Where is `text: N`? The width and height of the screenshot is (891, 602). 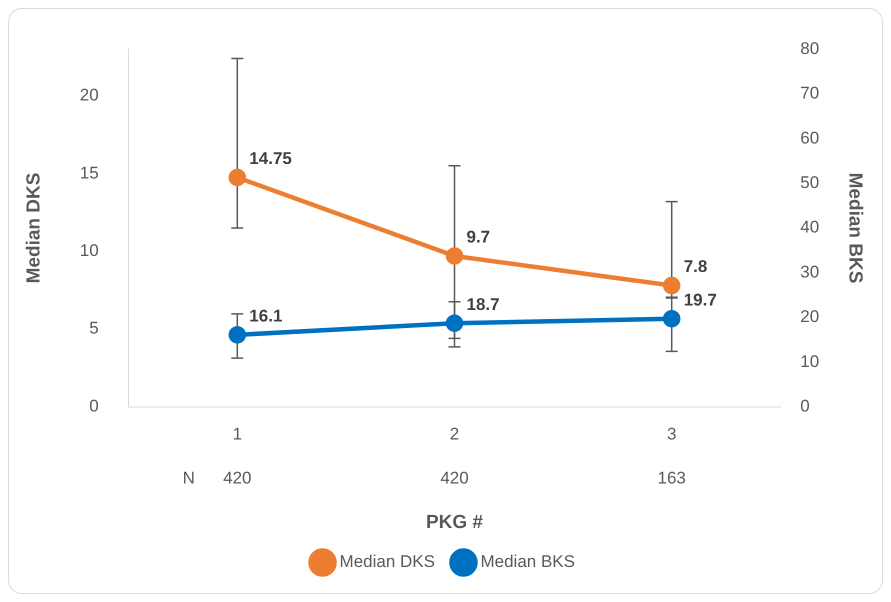 text: N is located at coordinates (188, 478).